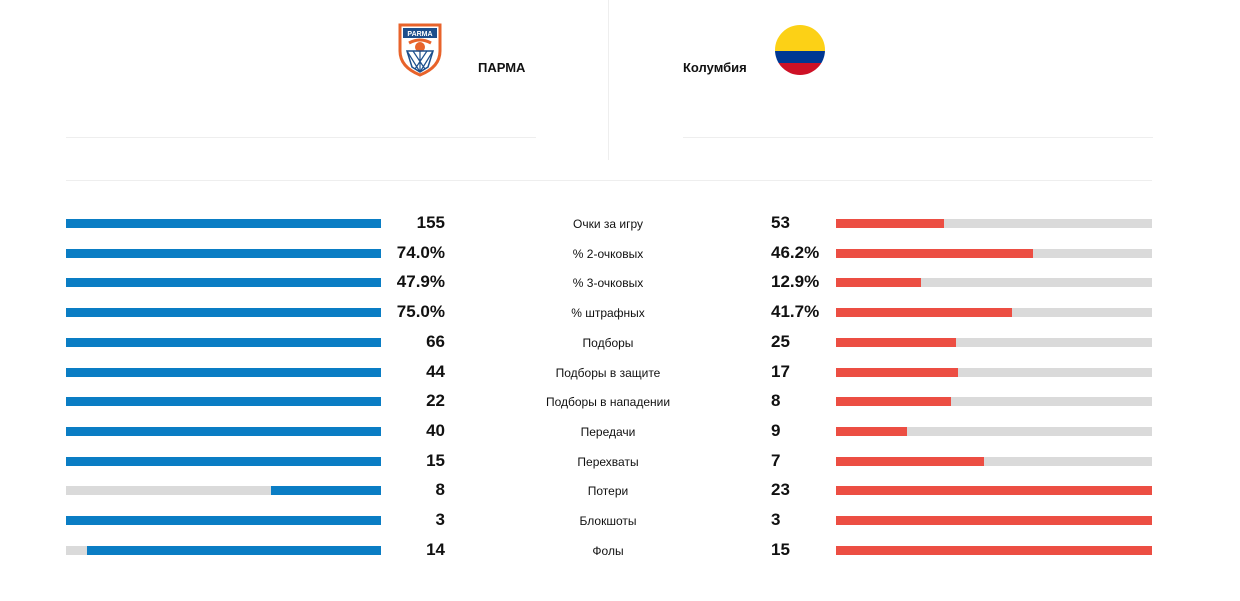 The image size is (1240, 601). Describe the element at coordinates (780, 490) in the screenshot. I see `stat-right-value: 23` at that location.